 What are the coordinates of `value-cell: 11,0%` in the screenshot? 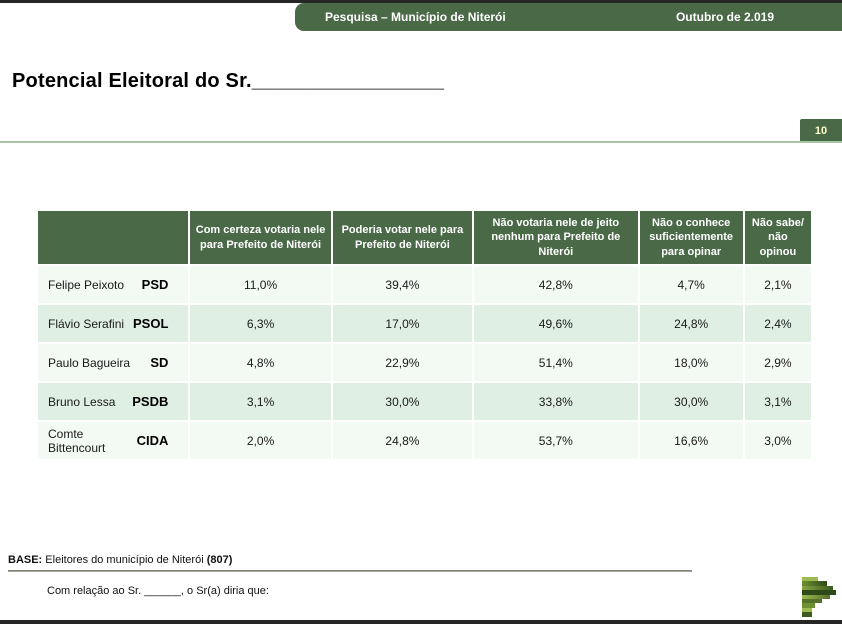 It's located at (260, 284).